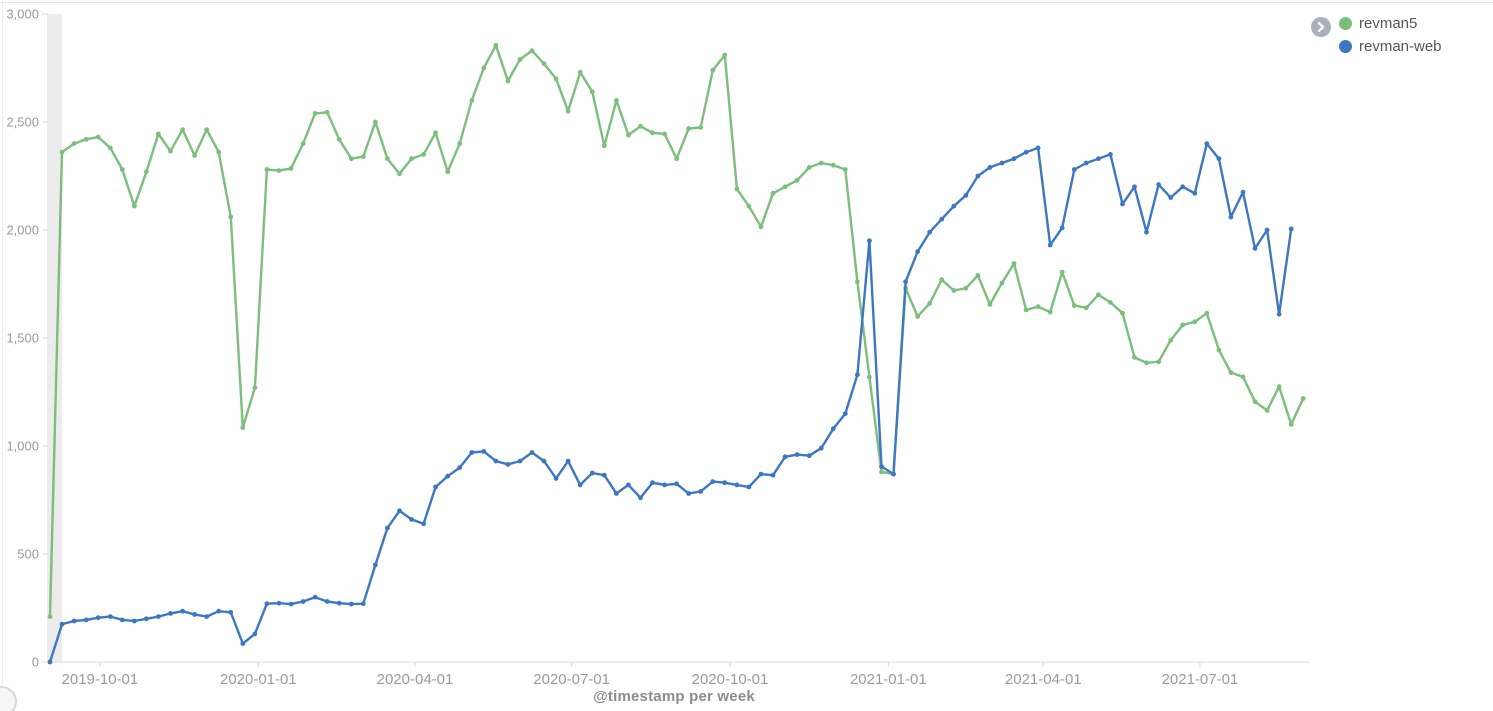 The width and height of the screenshot is (1493, 711). Describe the element at coordinates (258, 679) in the screenshot. I see `x-tick-label: 2020-01-01` at that location.